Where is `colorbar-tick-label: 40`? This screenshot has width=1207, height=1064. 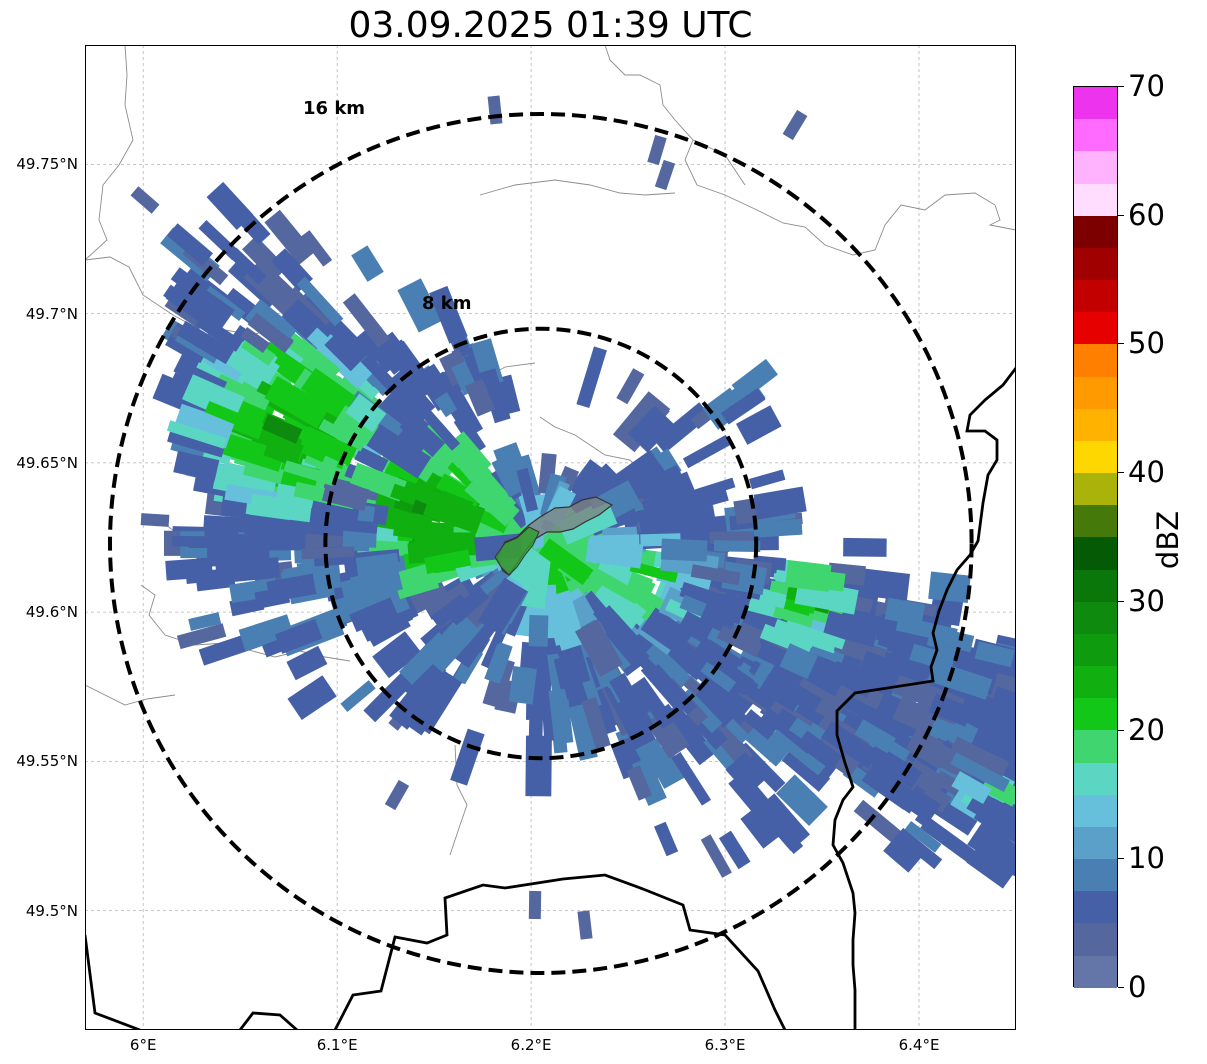
colorbar-tick-label: 40 is located at coordinates (1146, 472).